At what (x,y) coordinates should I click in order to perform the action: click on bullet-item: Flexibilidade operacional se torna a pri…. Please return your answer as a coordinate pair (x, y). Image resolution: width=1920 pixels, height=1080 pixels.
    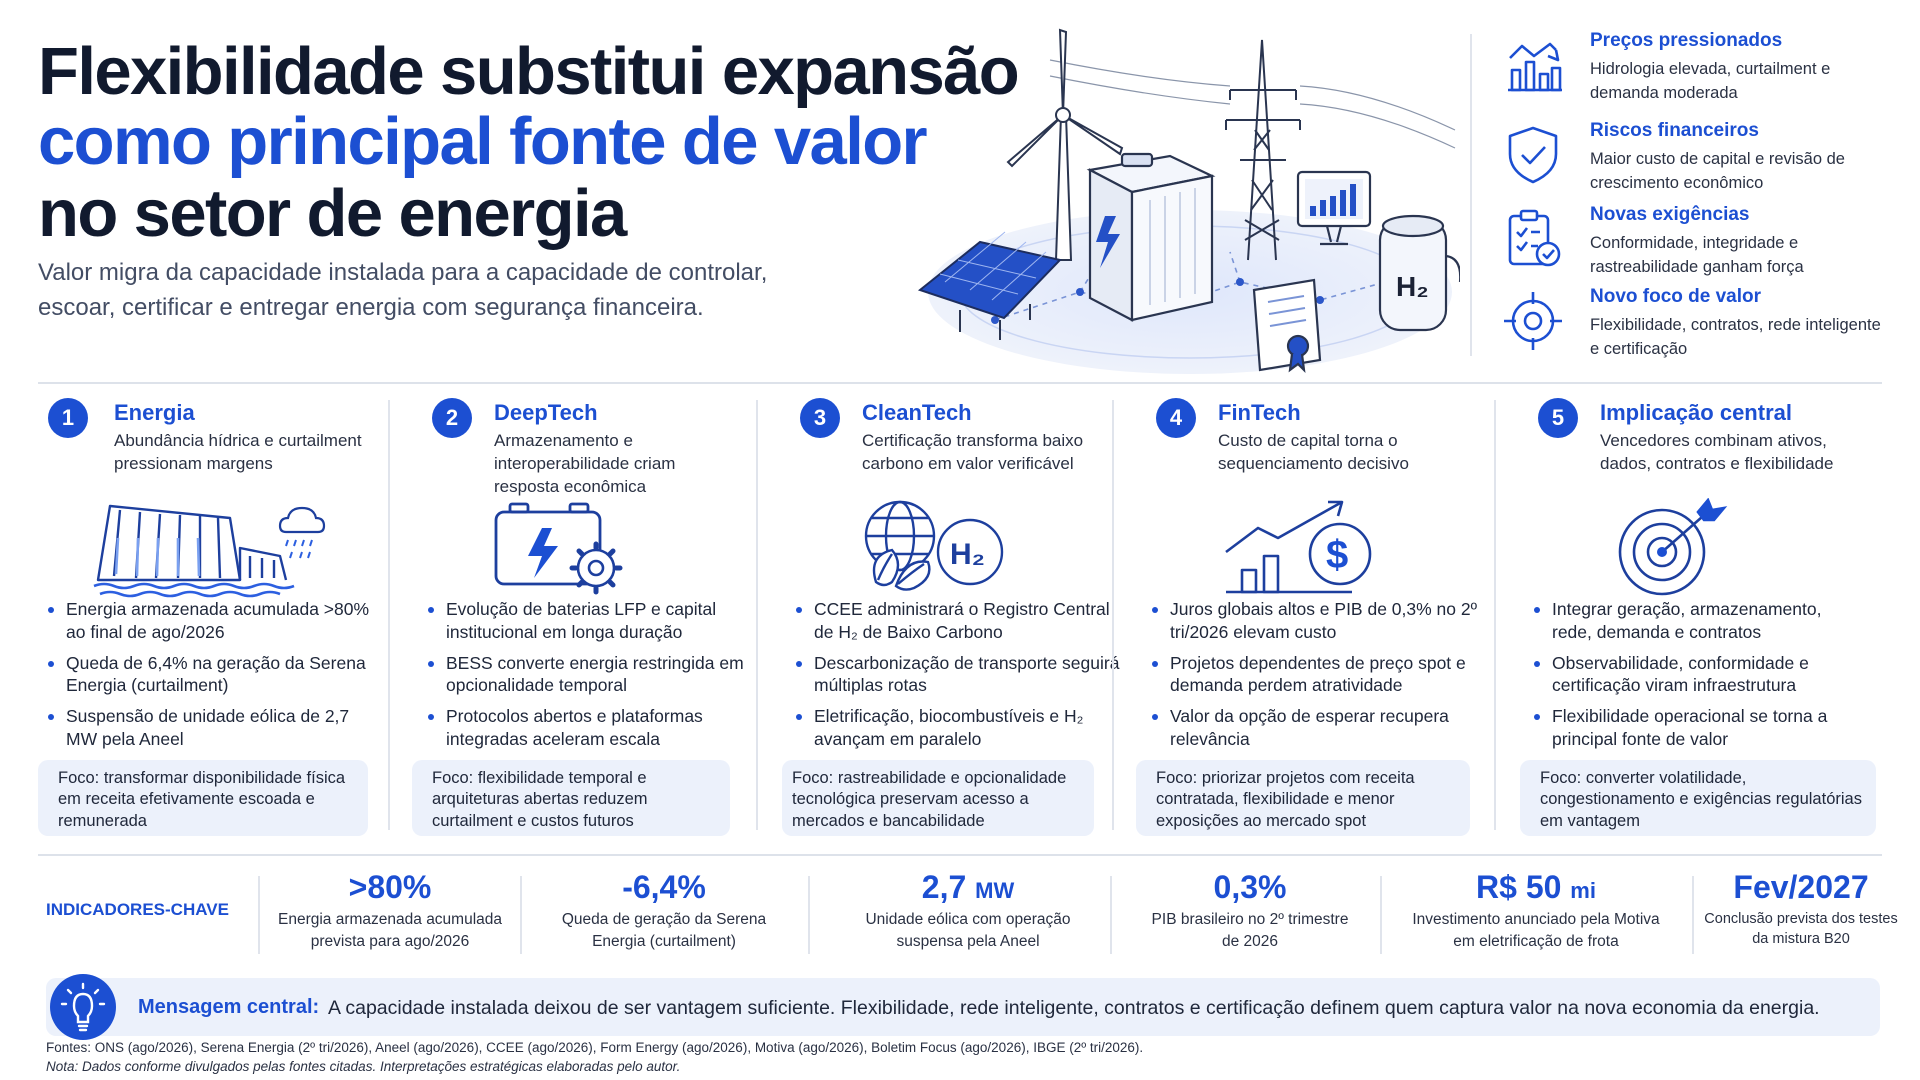
    Looking at the image, I should click on (1697, 728).